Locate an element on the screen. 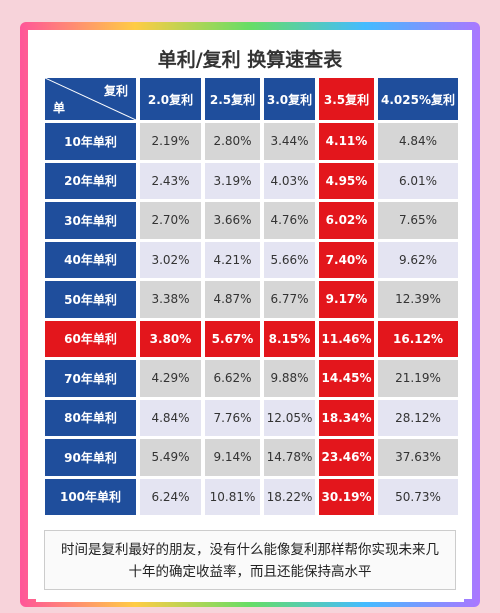  value-cell: 3.38% is located at coordinates (170, 299).